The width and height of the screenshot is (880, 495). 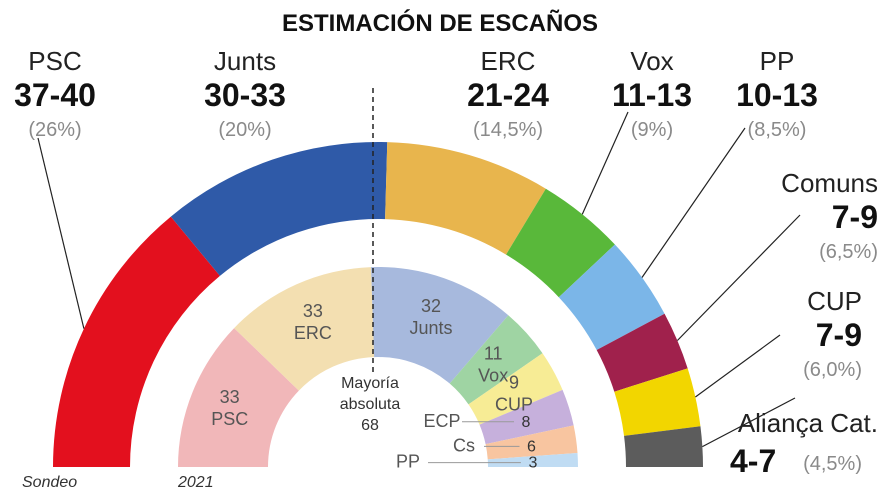 I want to click on label-junts-pct: (20%), so click(x=244, y=130).